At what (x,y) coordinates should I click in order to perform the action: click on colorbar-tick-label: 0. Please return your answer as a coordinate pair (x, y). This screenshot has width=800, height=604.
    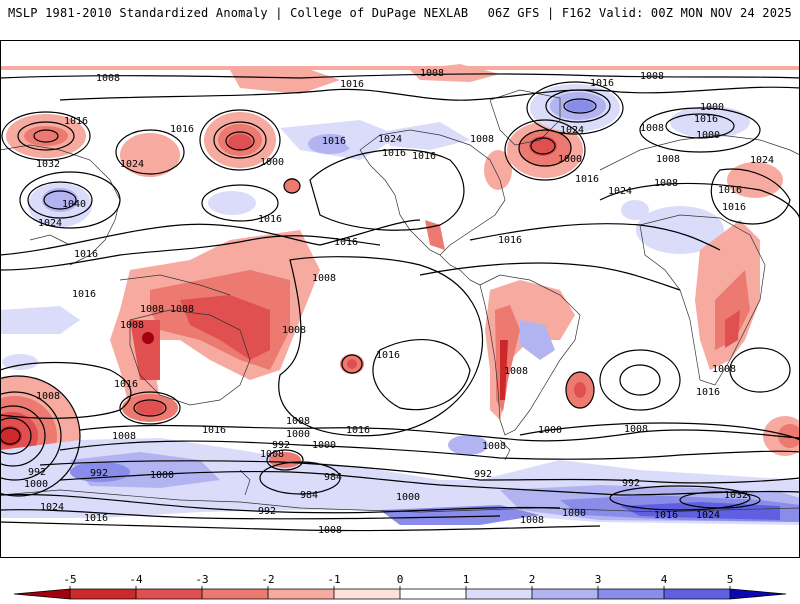
    Looking at the image, I should click on (400, 579).